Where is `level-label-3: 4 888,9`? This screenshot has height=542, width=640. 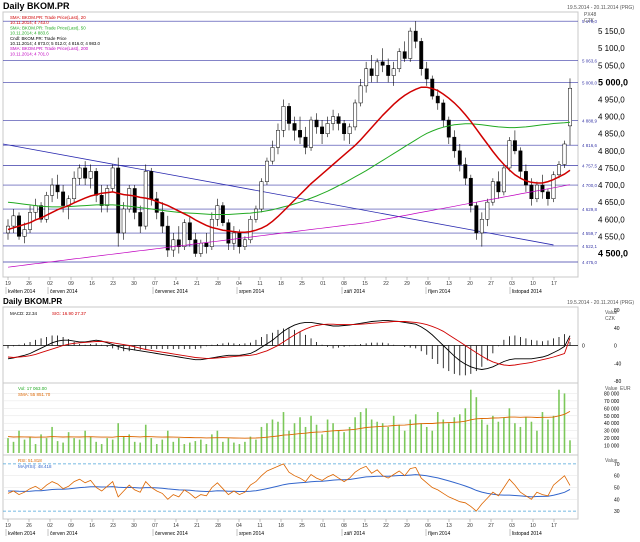 level-label-3: 4 888,9 is located at coordinates (590, 120).